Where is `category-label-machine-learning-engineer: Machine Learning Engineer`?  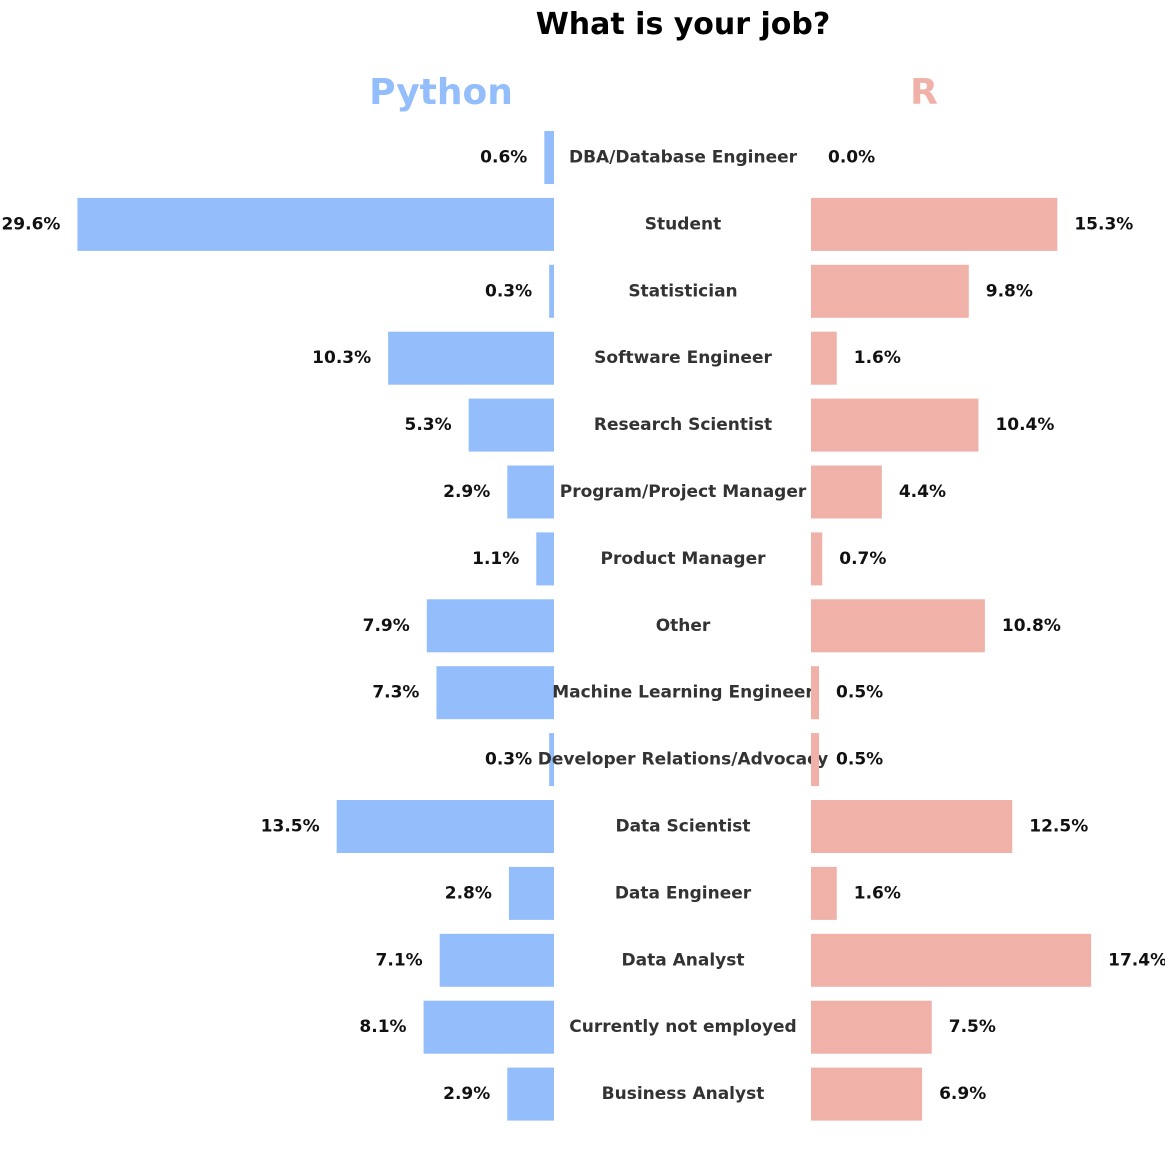
category-label-machine-learning-engineer: Machine Learning Engineer is located at coordinates (683, 693).